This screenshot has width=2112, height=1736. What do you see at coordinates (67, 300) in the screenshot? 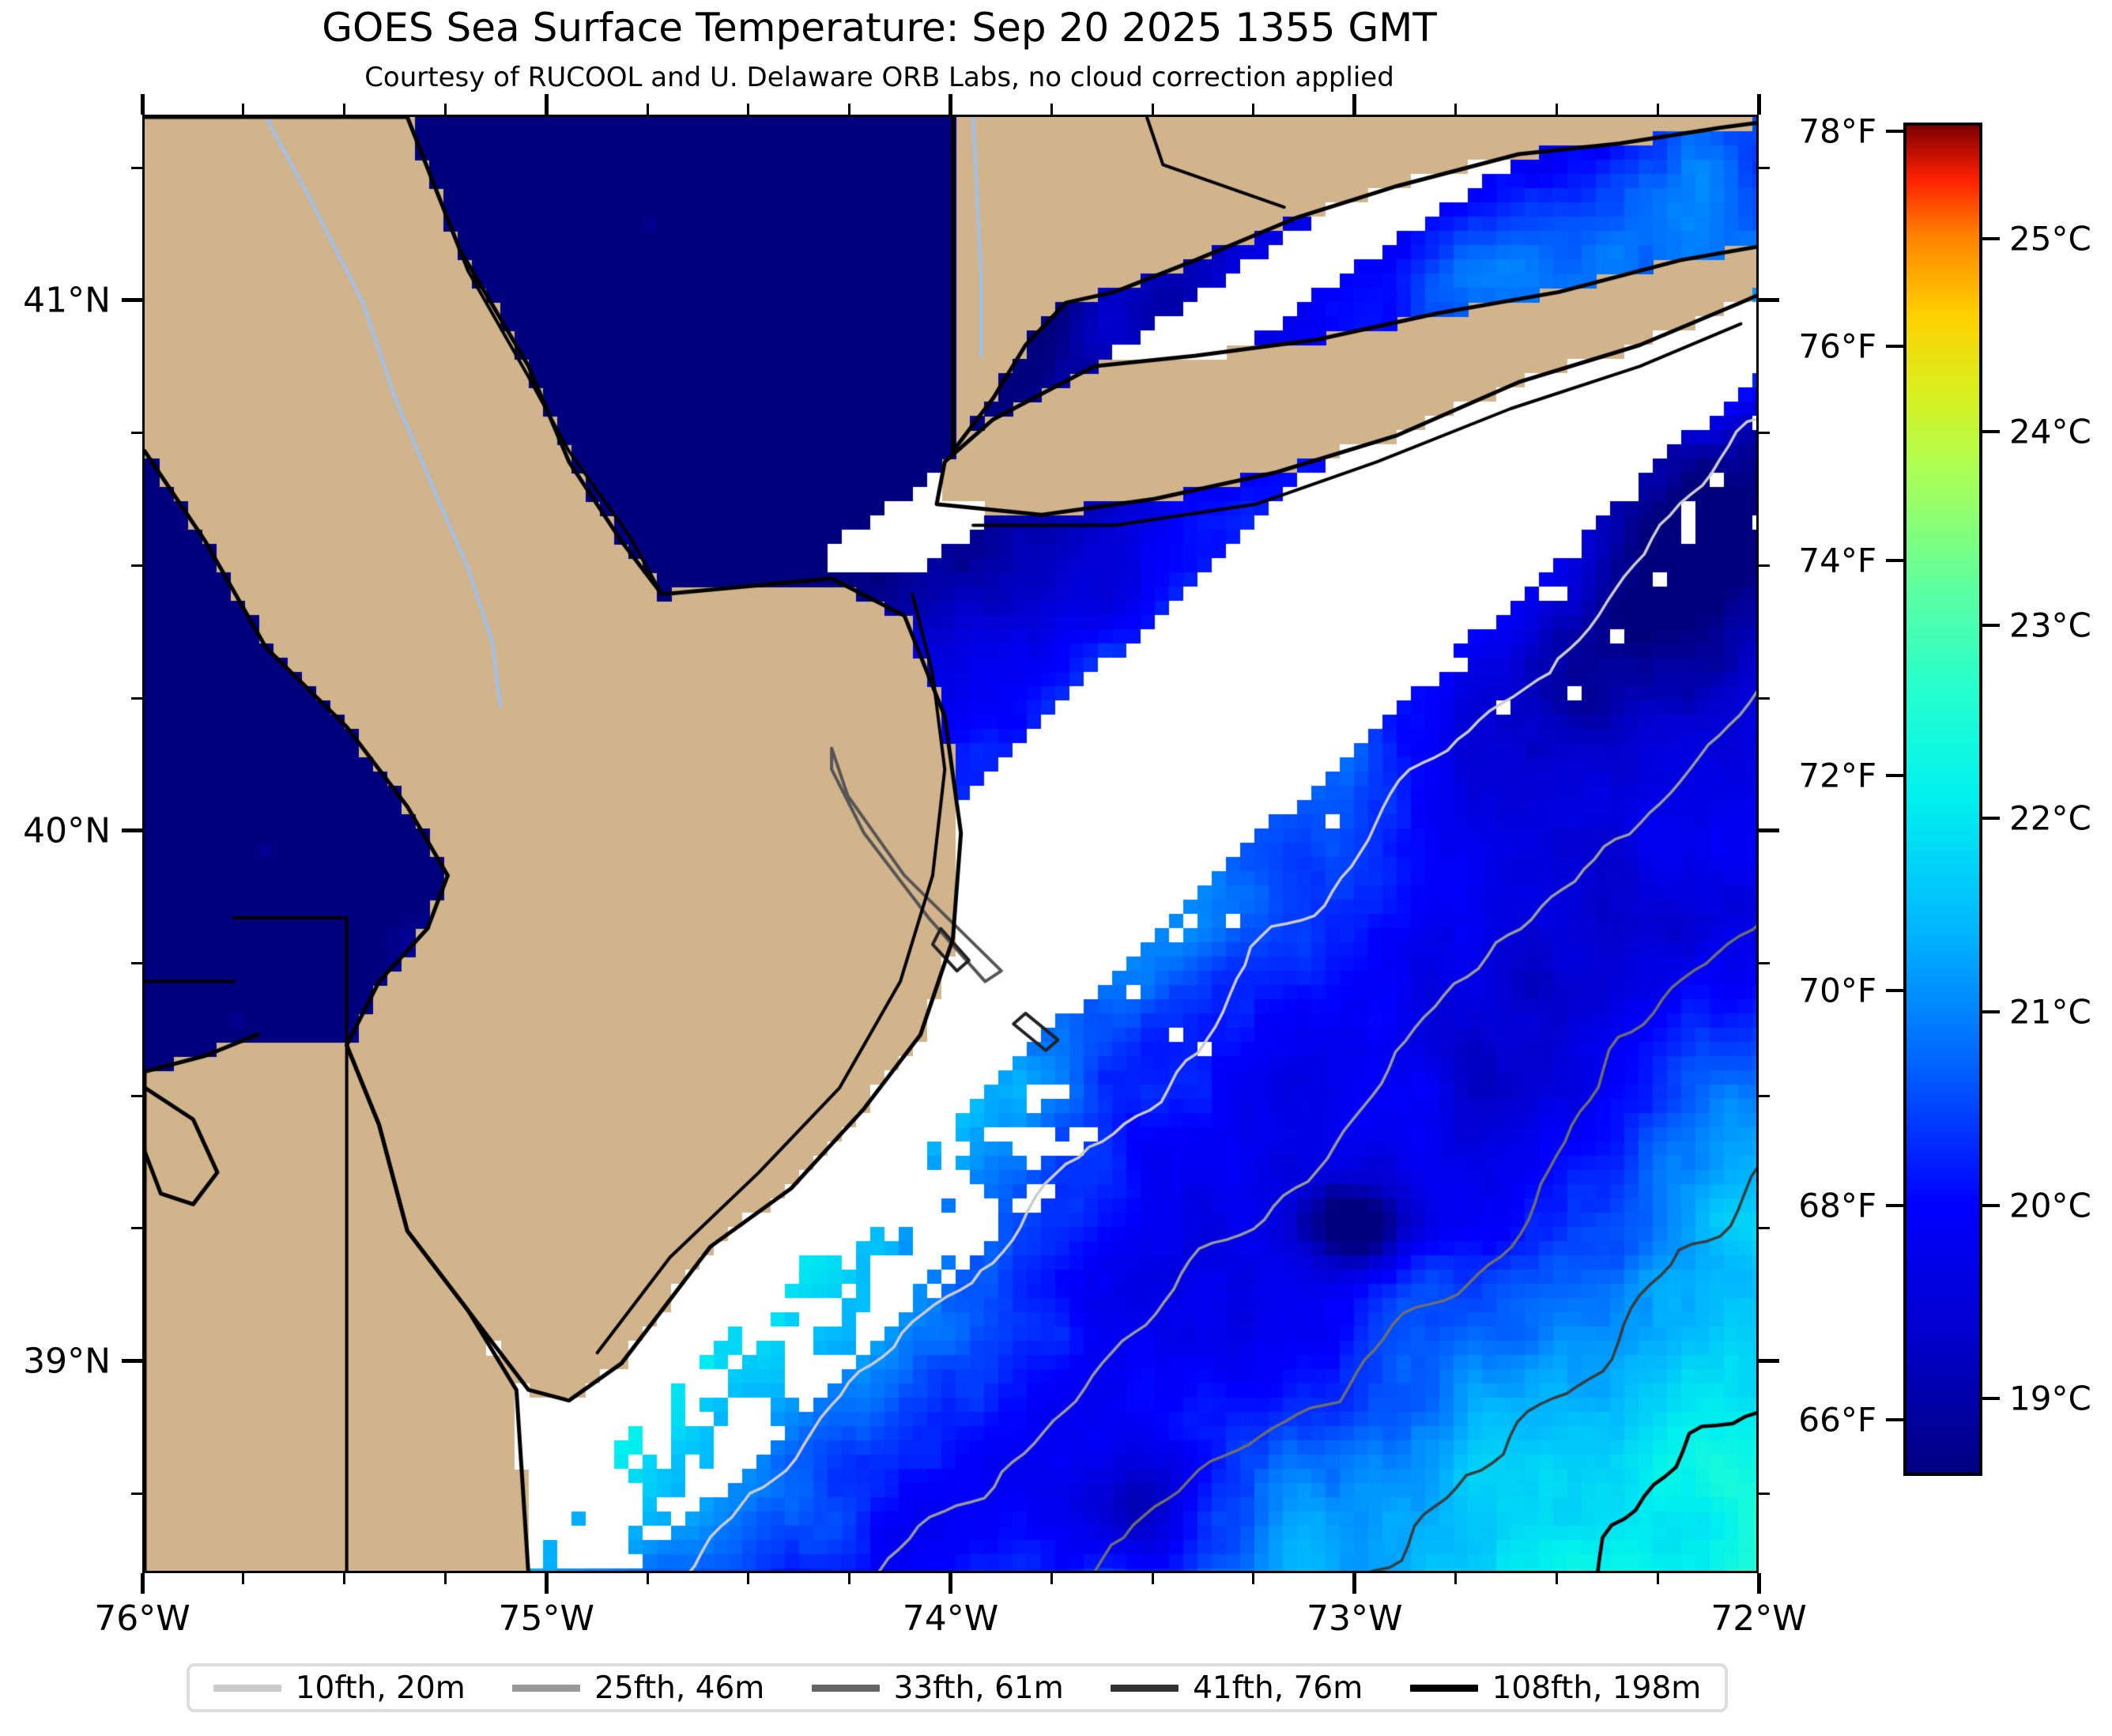
I see `y-axis-label: 41°N` at bounding box center [67, 300].